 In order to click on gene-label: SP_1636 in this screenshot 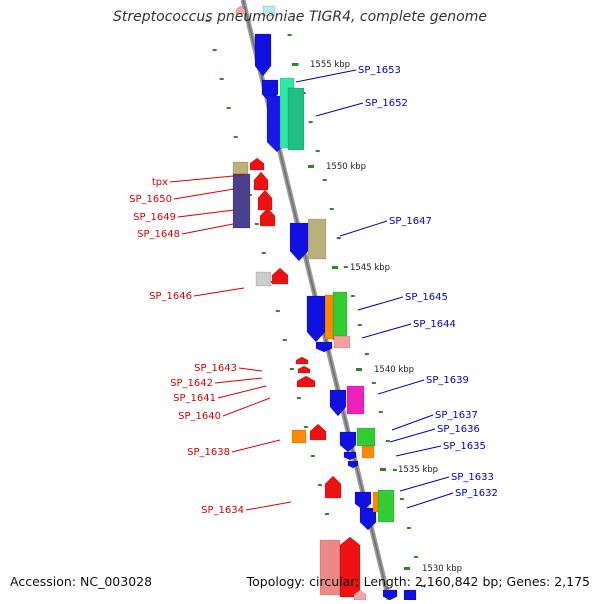, I will do `click(458, 429)`.